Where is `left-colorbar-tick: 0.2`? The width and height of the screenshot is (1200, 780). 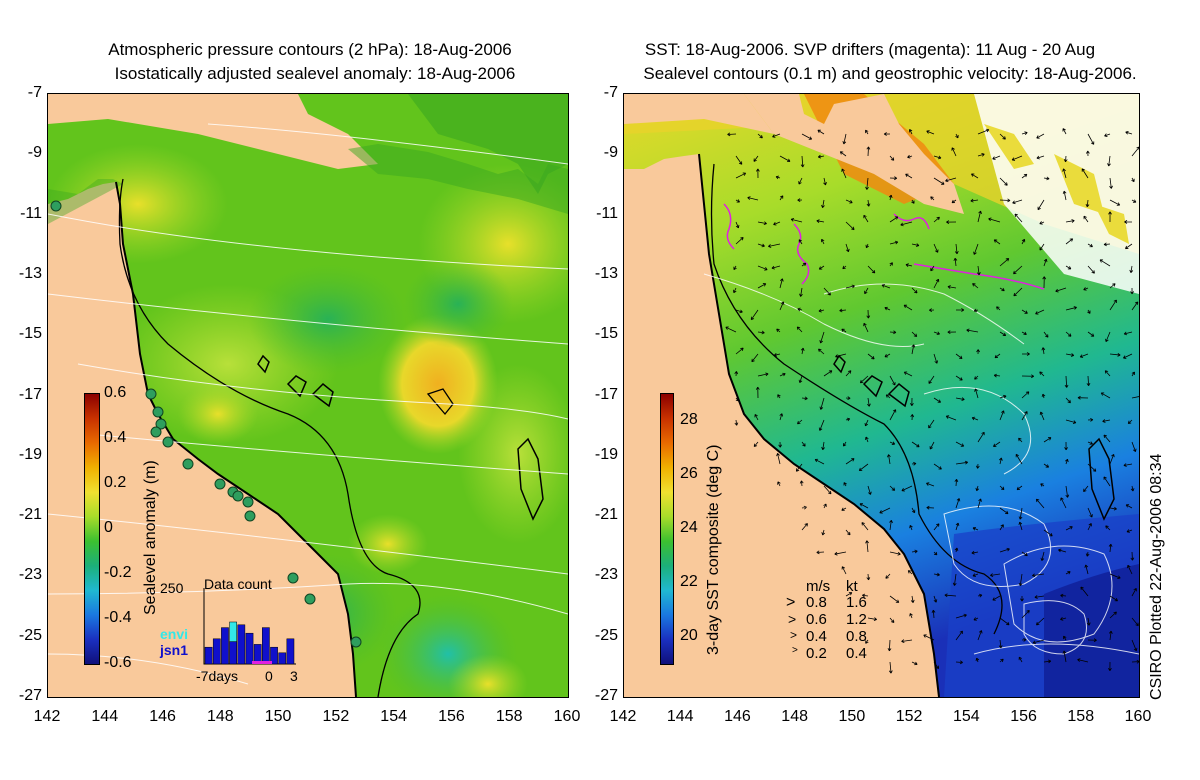
left-colorbar-tick: 0.2 is located at coordinates (115, 482).